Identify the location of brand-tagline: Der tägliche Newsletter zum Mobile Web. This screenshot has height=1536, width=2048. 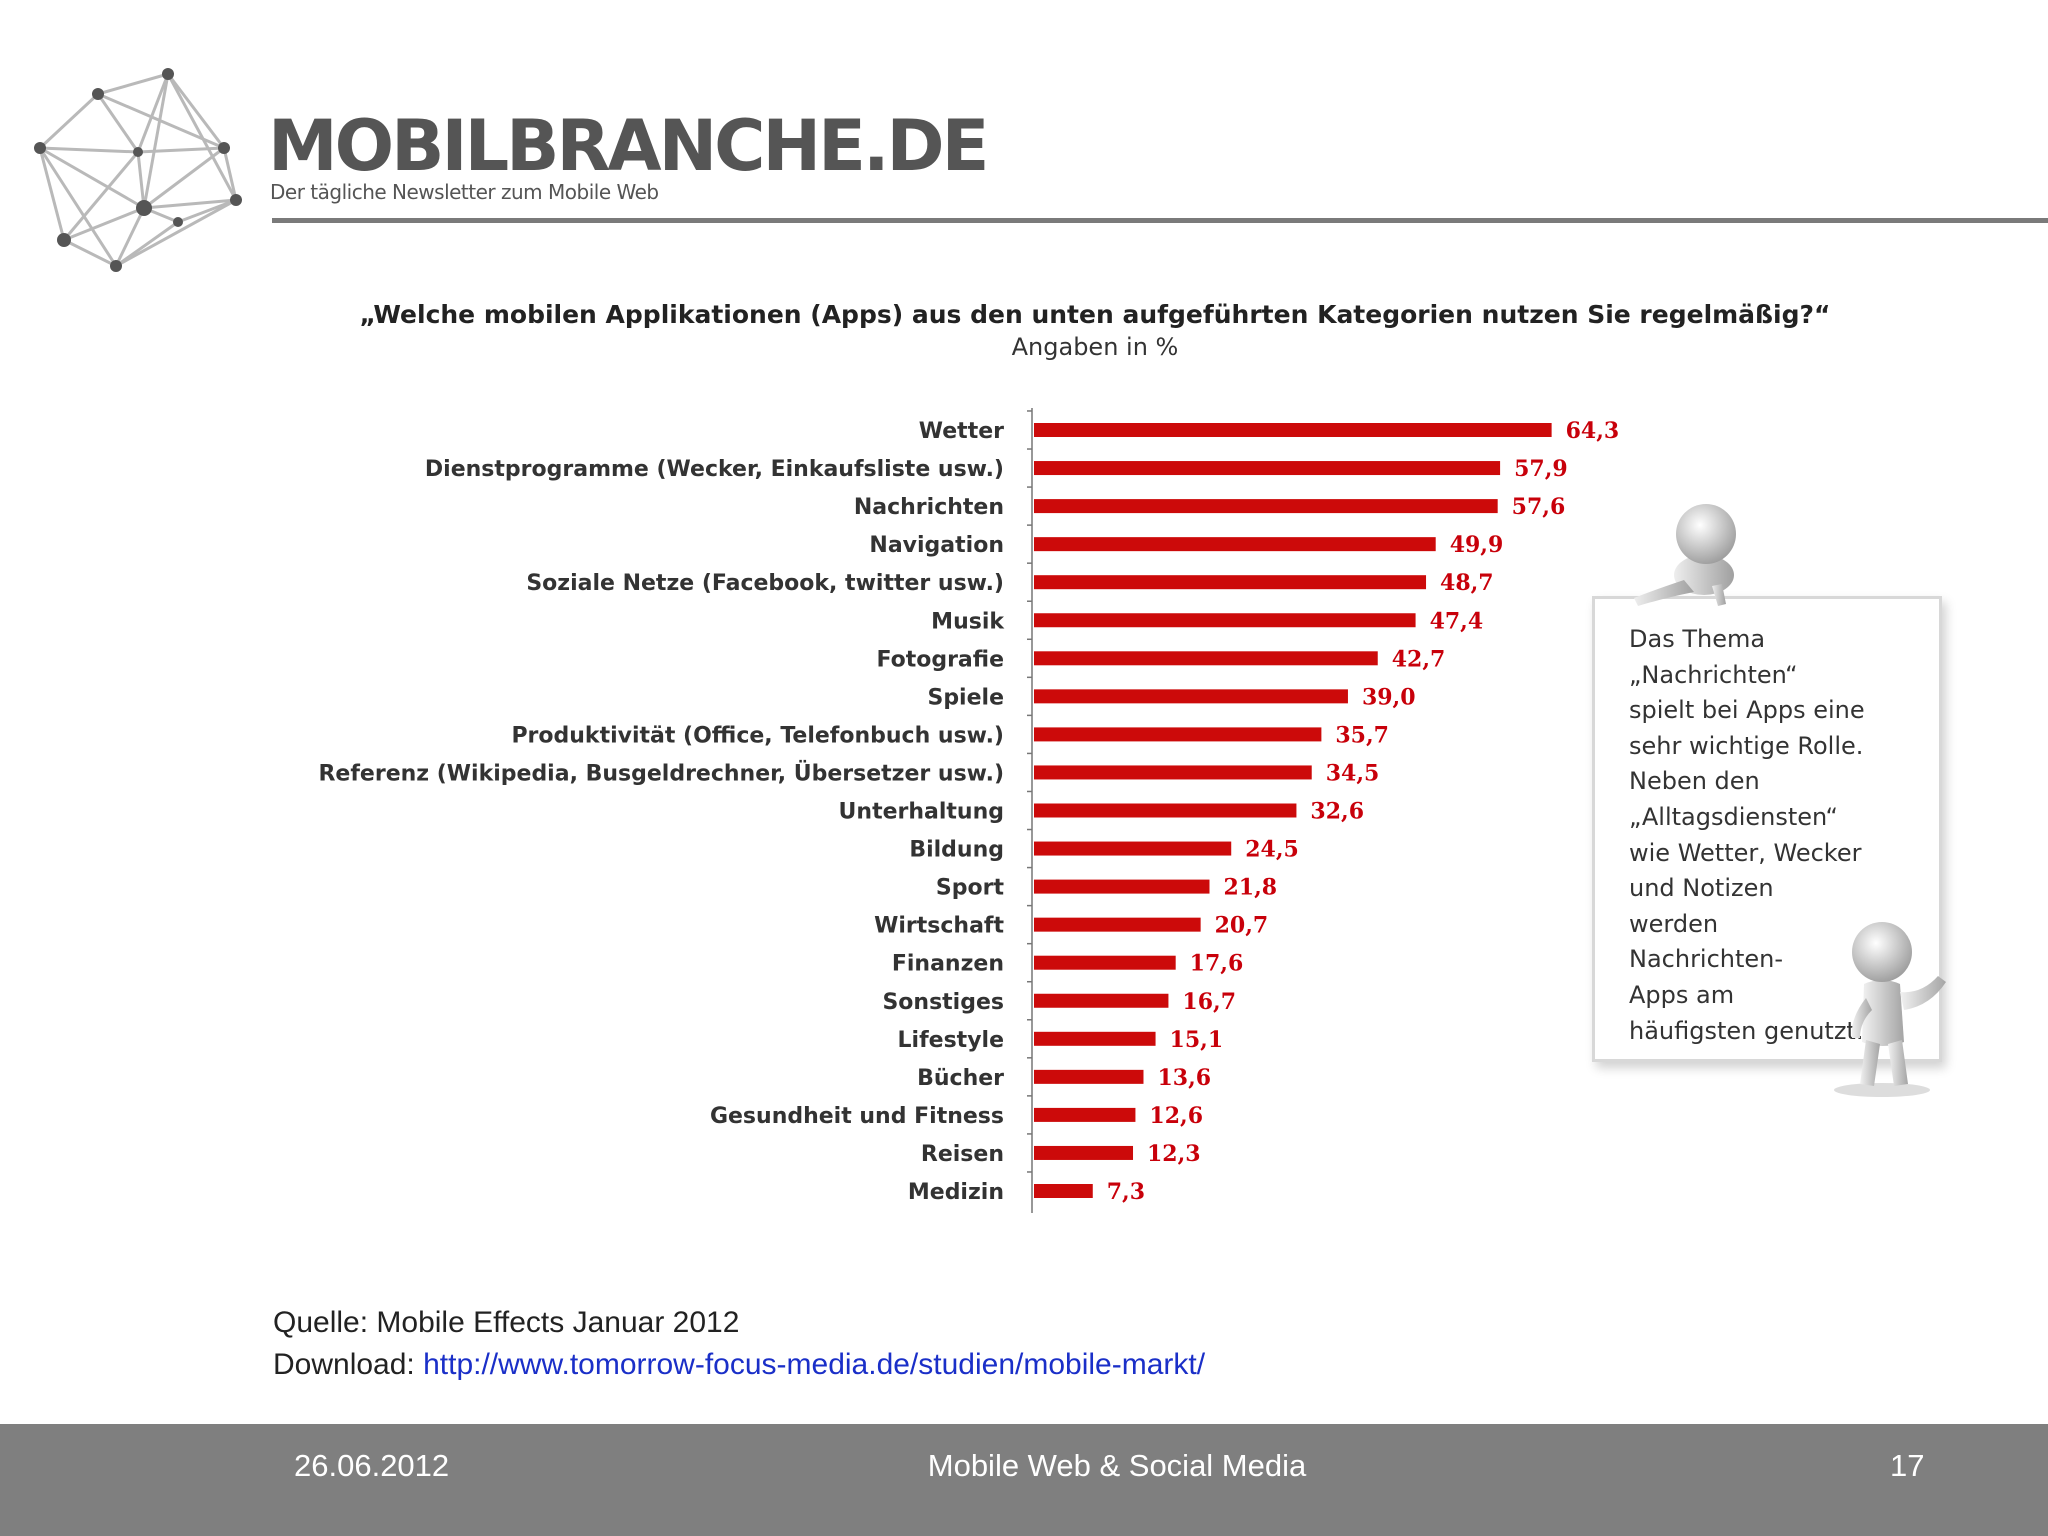
(464, 192).